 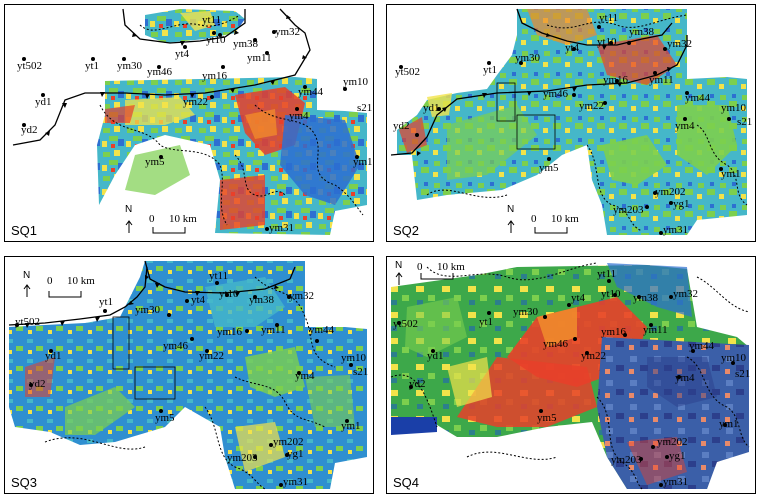 What do you see at coordinates (578, 298) in the screenshot?
I see `well-label-yt4: yt4` at bounding box center [578, 298].